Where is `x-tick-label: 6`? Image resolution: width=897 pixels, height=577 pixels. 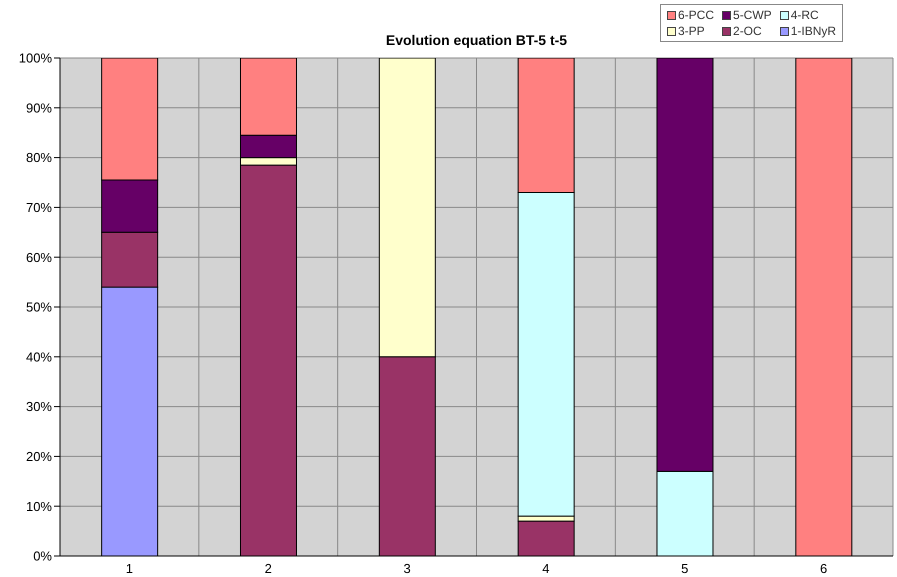 x-tick-label: 6 is located at coordinates (824, 568).